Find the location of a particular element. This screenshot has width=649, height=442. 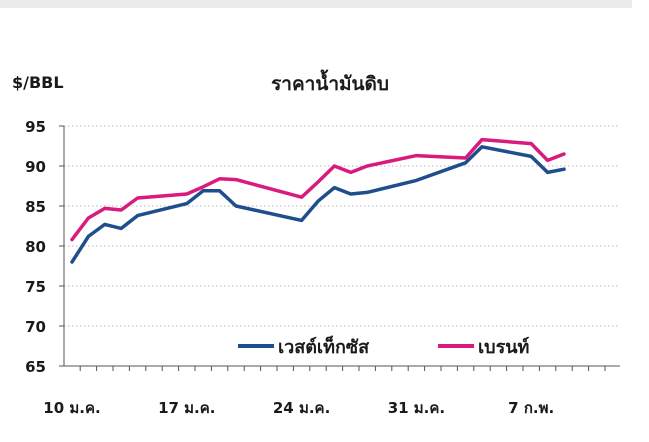

y-tick-labels: 65 70 75 80 85 90 95 is located at coordinates (35, 247).